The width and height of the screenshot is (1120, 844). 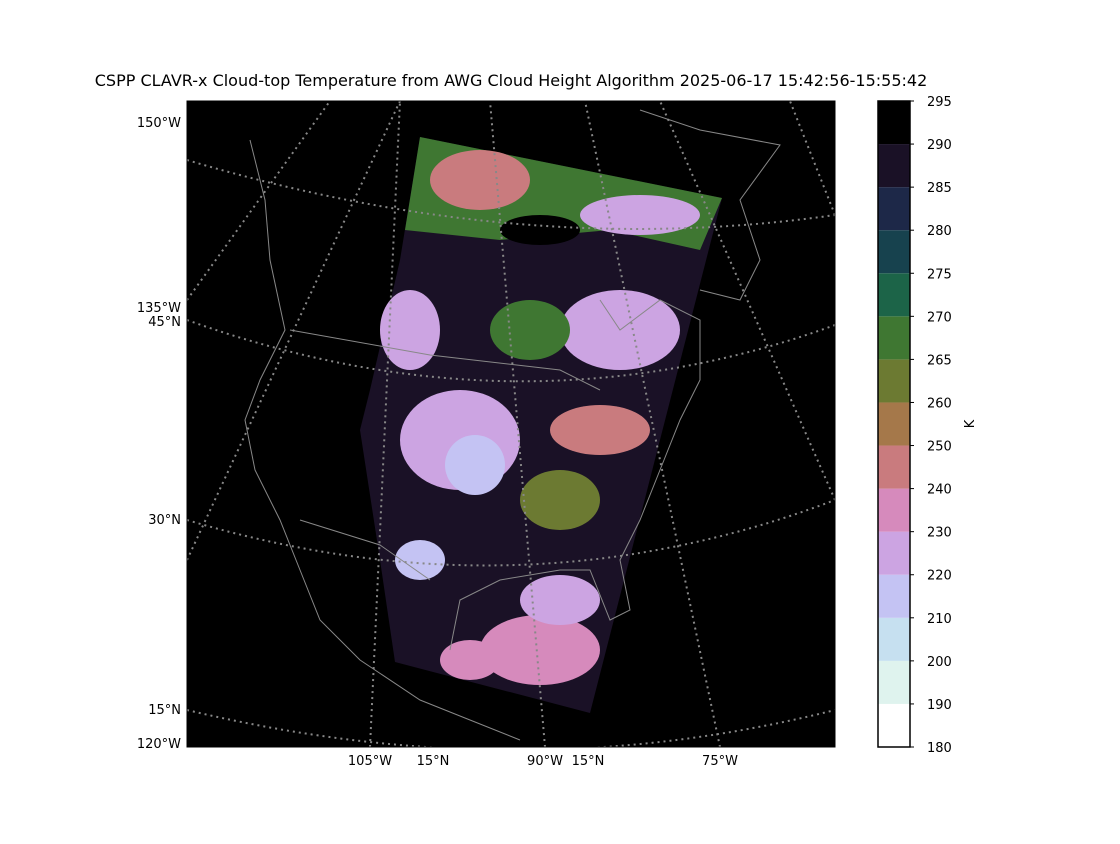 I want to click on lat-label: 120°W, so click(x=159, y=744).